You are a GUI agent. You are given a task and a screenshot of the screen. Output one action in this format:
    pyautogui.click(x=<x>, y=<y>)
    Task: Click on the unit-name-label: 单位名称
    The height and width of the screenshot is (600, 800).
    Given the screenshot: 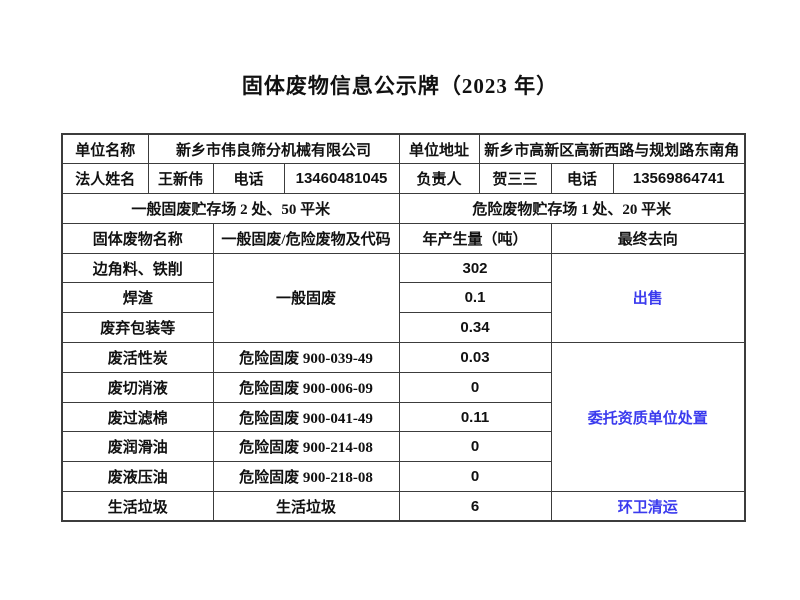 What is the action you would take?
    pyautogui.click(x=105, y=149)
    